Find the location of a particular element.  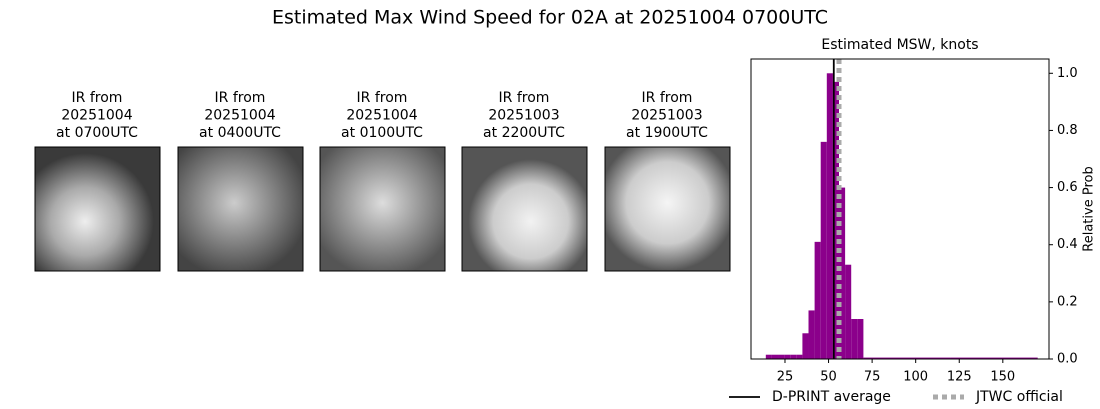

y-tick-label: 1.0 is located at coordinates (1067, 73).